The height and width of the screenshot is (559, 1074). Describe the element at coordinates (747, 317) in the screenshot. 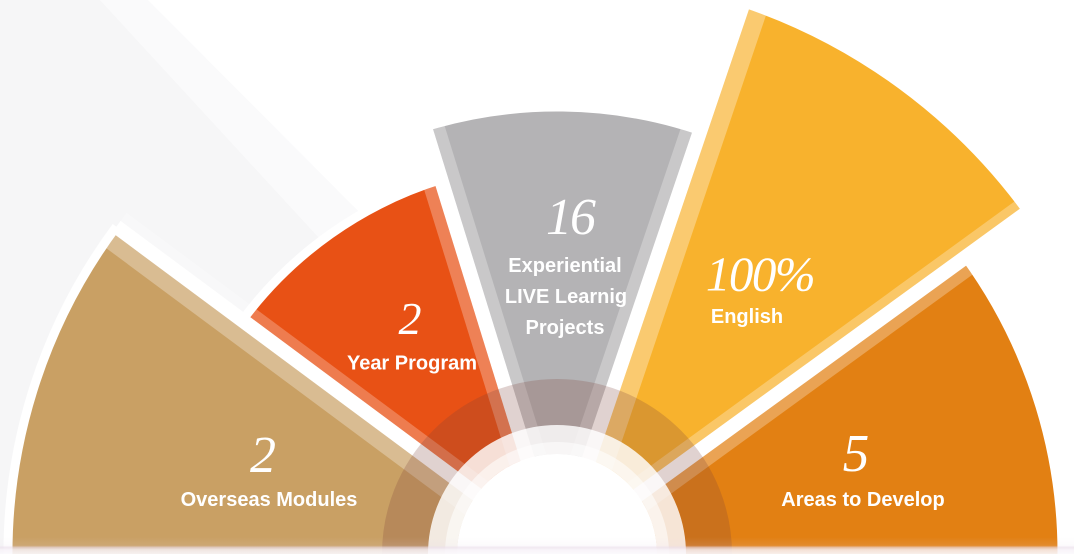

I see `svg-text: English` at that location.